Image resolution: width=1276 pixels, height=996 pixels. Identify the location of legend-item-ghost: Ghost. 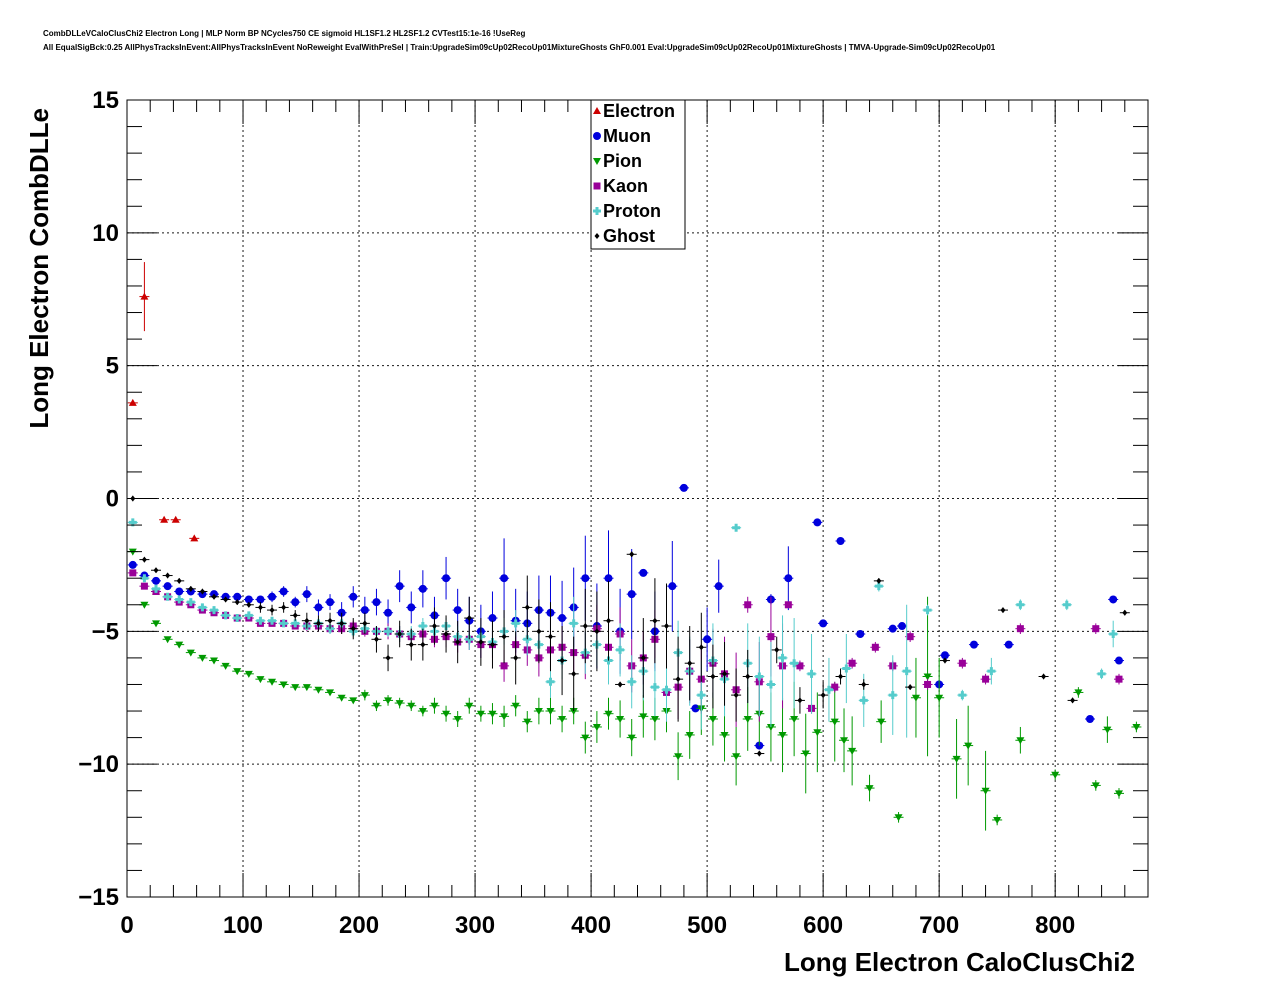
(624, 236).